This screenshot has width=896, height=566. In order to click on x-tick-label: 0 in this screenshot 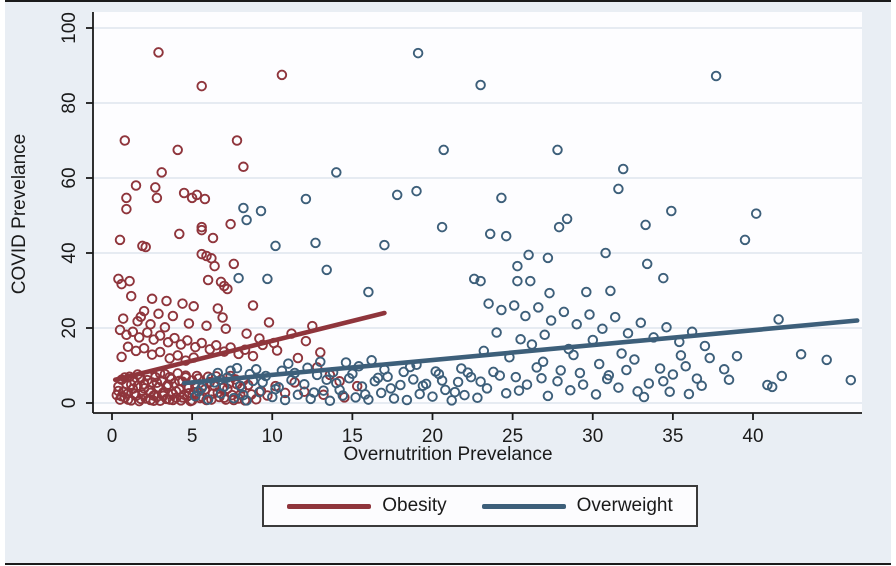, I will do `click(112, 436)`.